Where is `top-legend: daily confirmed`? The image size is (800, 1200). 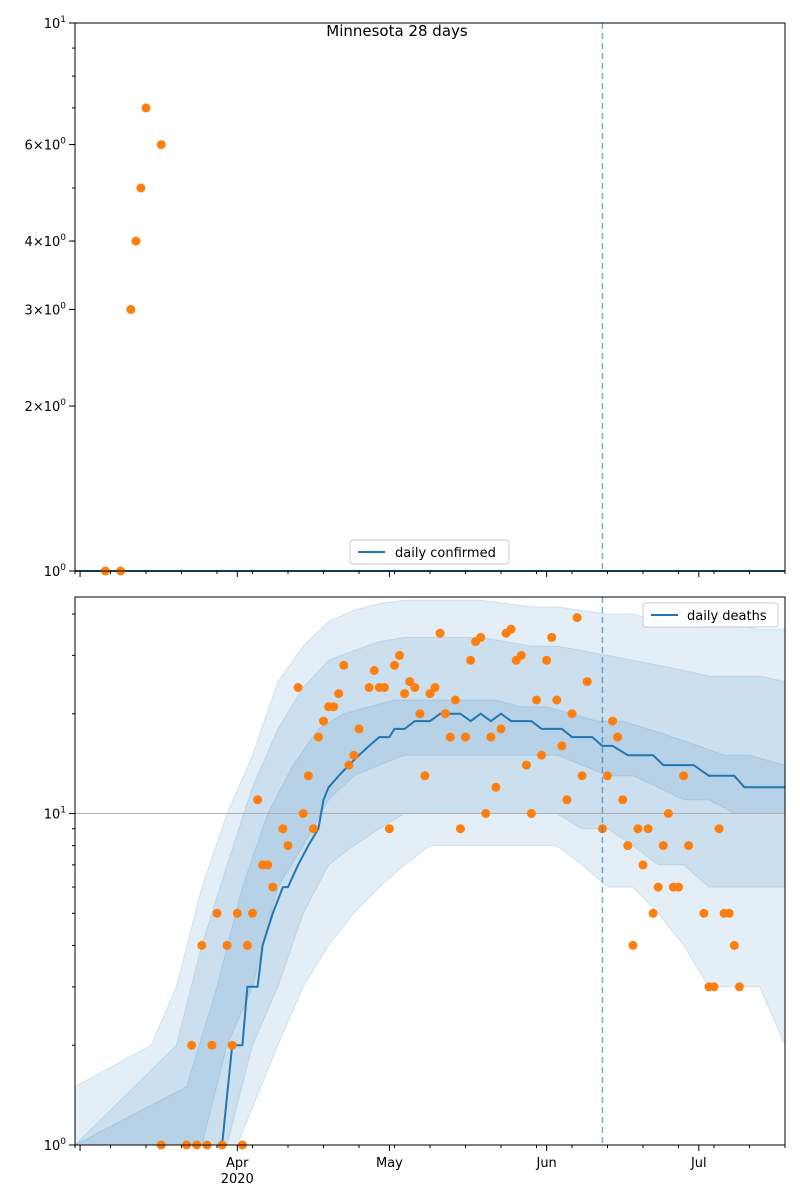 top-legend: daily confirmed is located at coordinates (429, 552).